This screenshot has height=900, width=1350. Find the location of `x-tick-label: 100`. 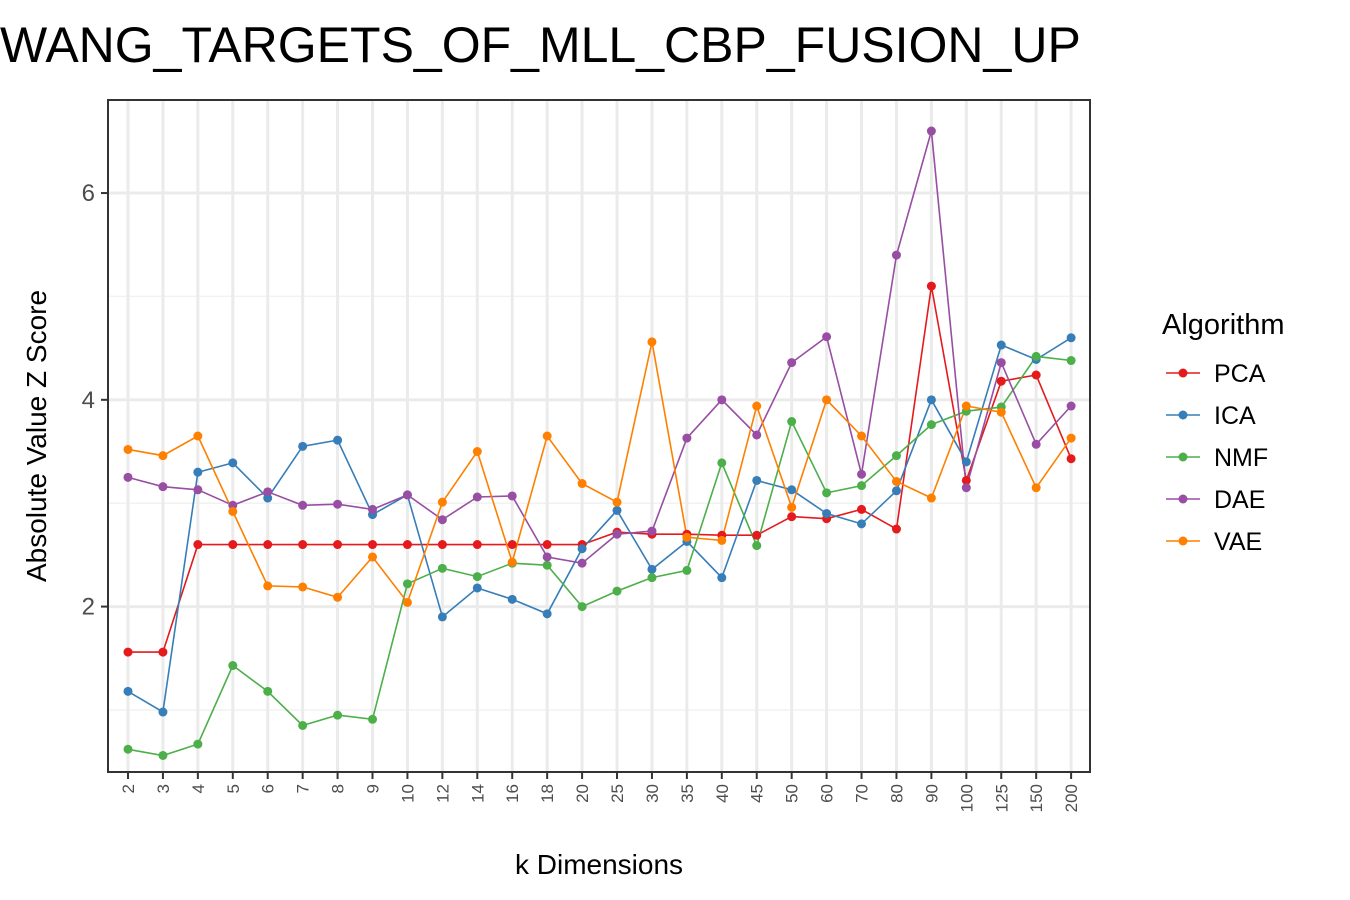

x-tick-label: 100 is located at coordinates (966, 798).